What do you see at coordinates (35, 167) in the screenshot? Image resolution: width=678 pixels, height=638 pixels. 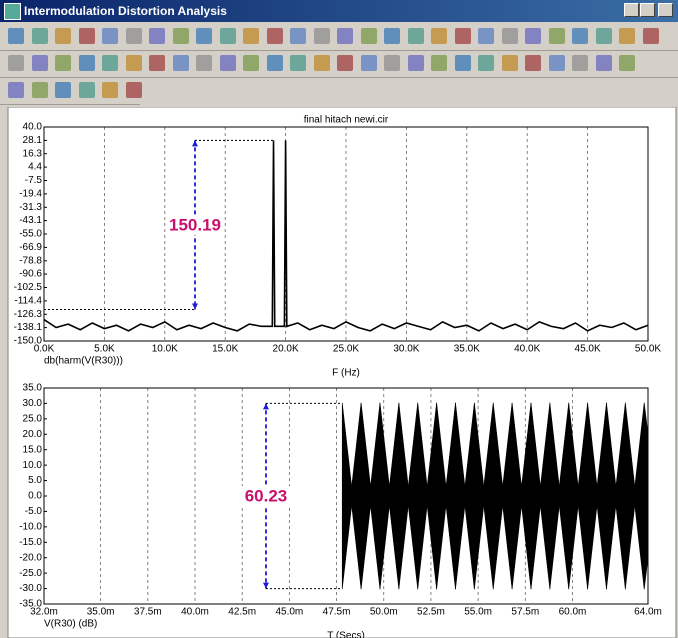 I see `y-tick-label: 4.4` at bounding box center [35, 167].